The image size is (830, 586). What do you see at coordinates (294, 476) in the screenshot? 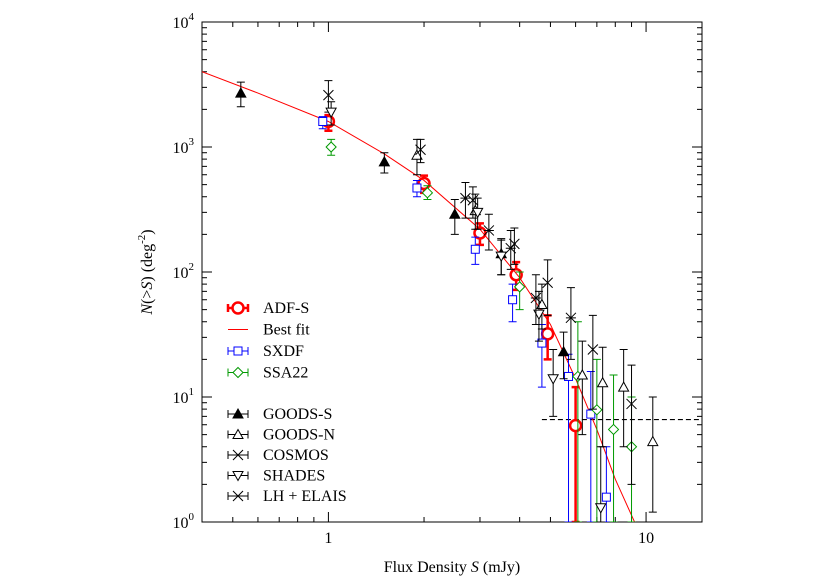
I see `legend-label: SHADES` at bounding box center [294, 476].